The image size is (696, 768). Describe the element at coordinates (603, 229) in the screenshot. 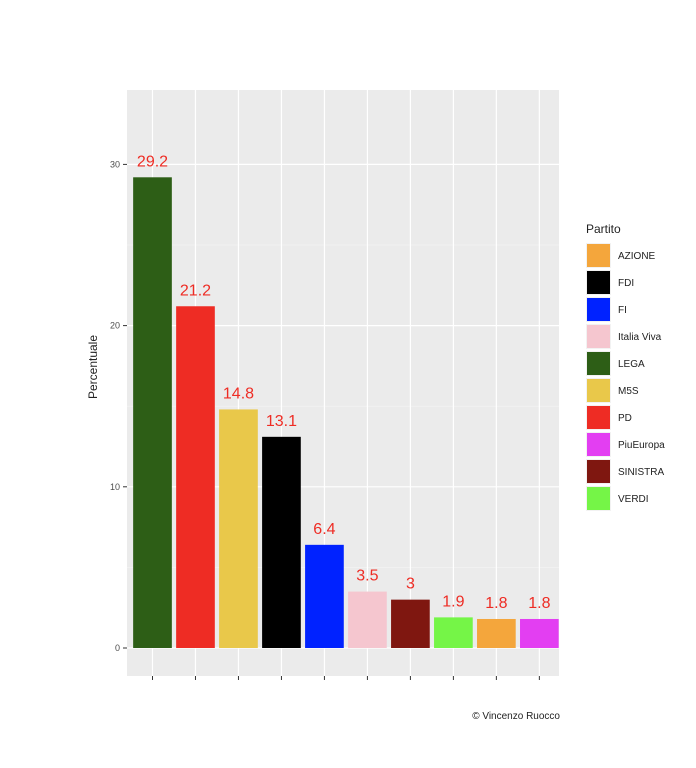

I see `legend-title: Partito` at that location.